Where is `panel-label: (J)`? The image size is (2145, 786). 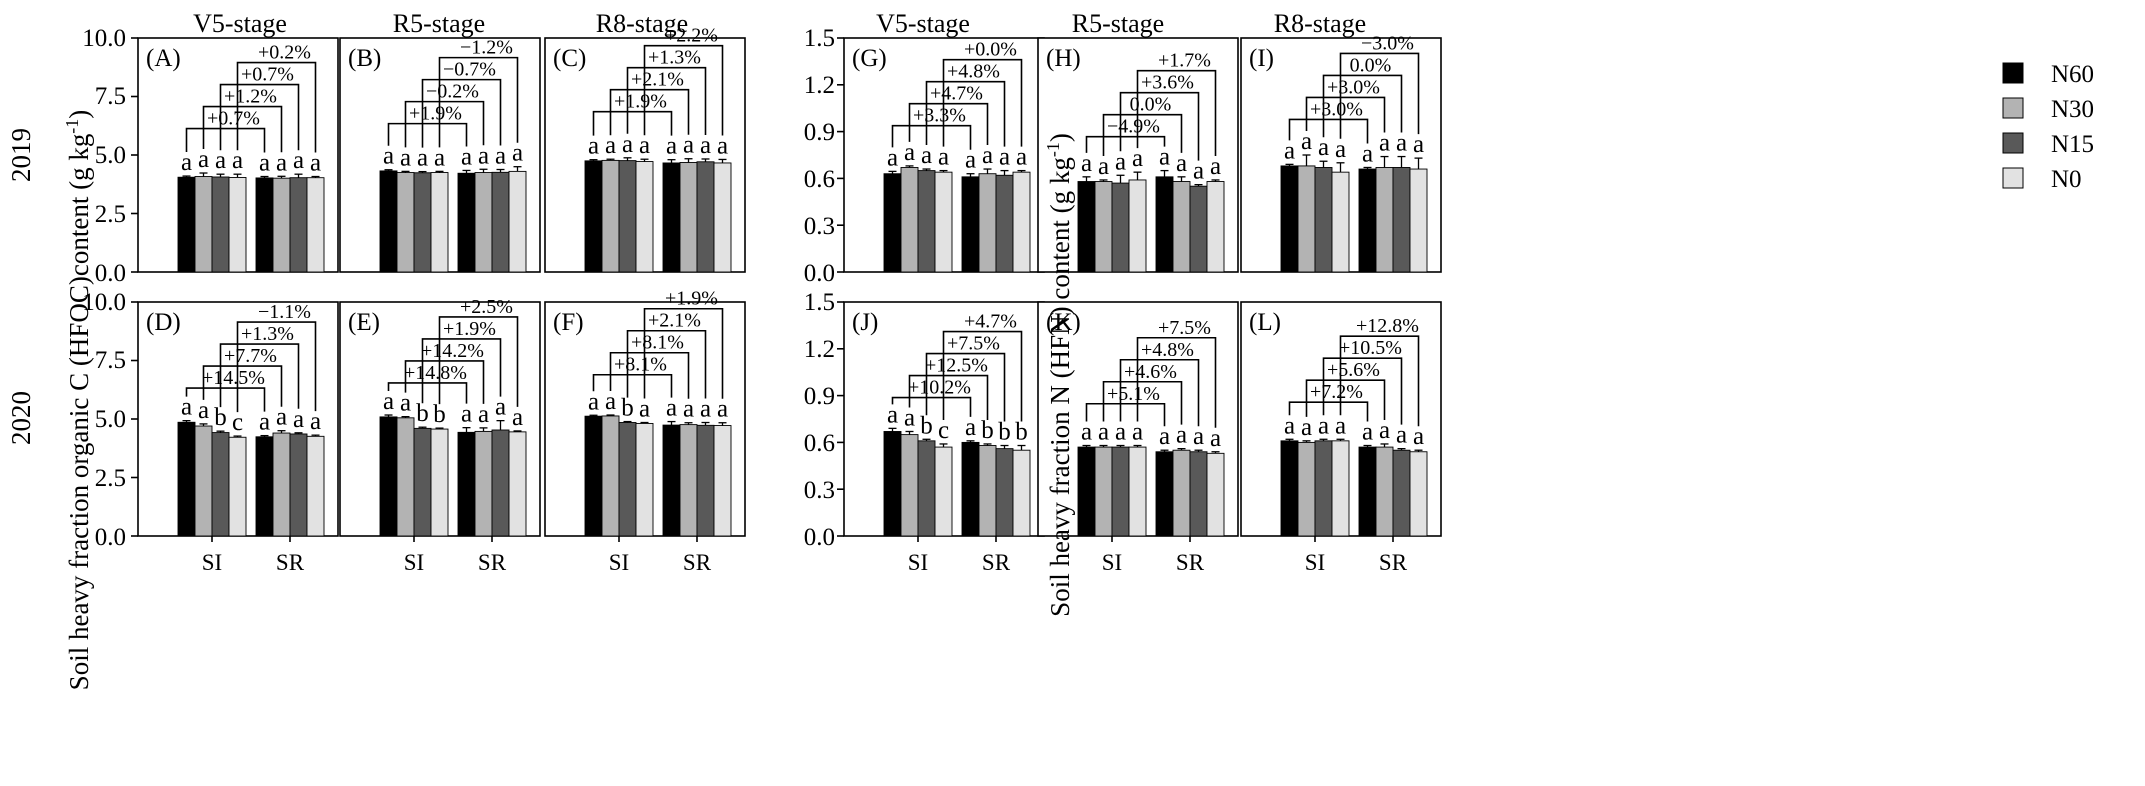 panel-label: (J) is located at coordinates (865, 322).